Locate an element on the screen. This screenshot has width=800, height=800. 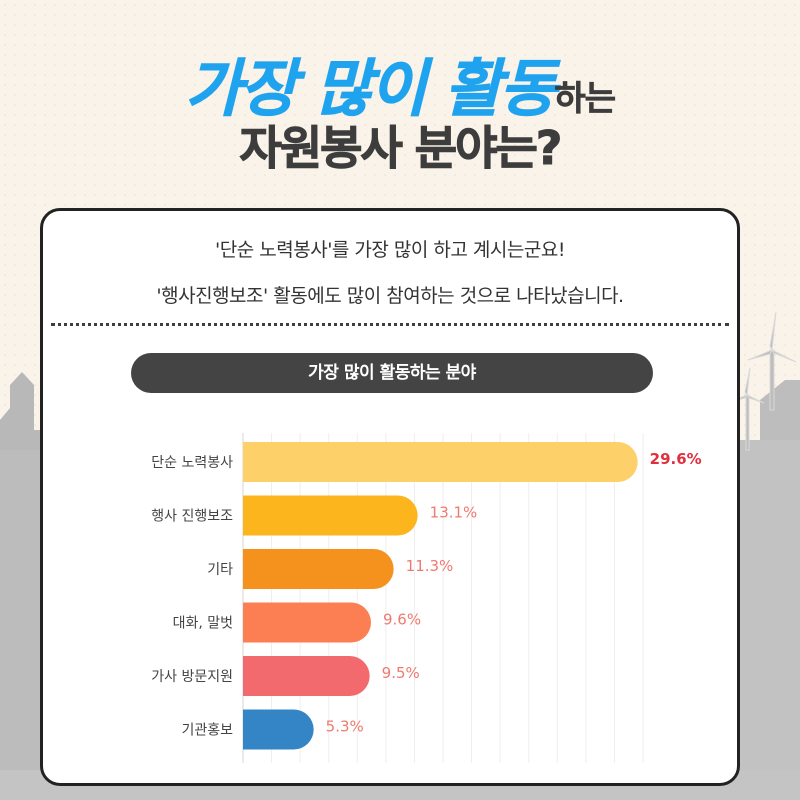
value-label: 13.1% is located at coordinates (454, 513).